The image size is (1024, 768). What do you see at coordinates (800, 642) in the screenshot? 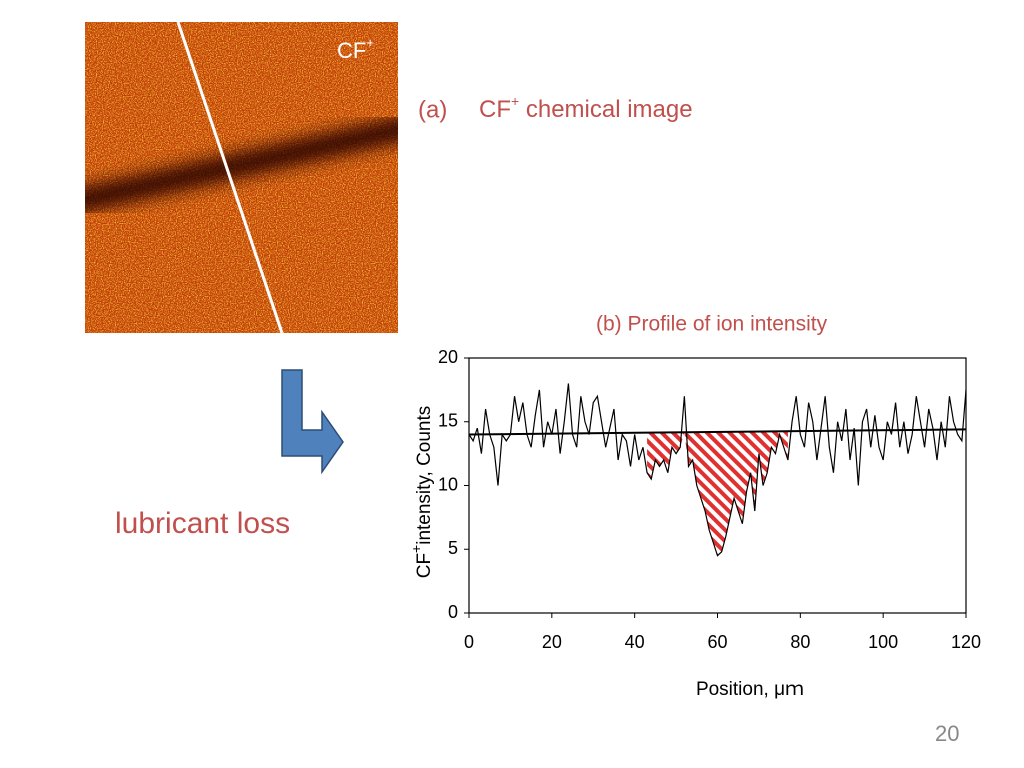
I see `x-tick-label: 80` at bounding box center [800, 642].